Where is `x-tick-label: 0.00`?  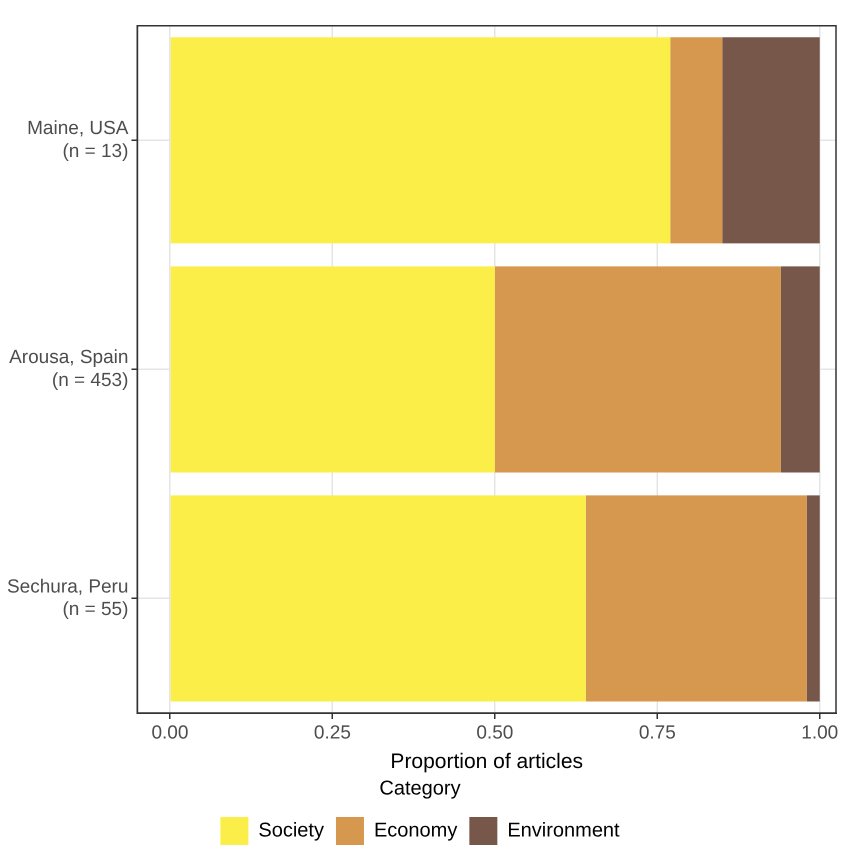
x-tick-label: 0.00 is located at coordinates (169, 733).